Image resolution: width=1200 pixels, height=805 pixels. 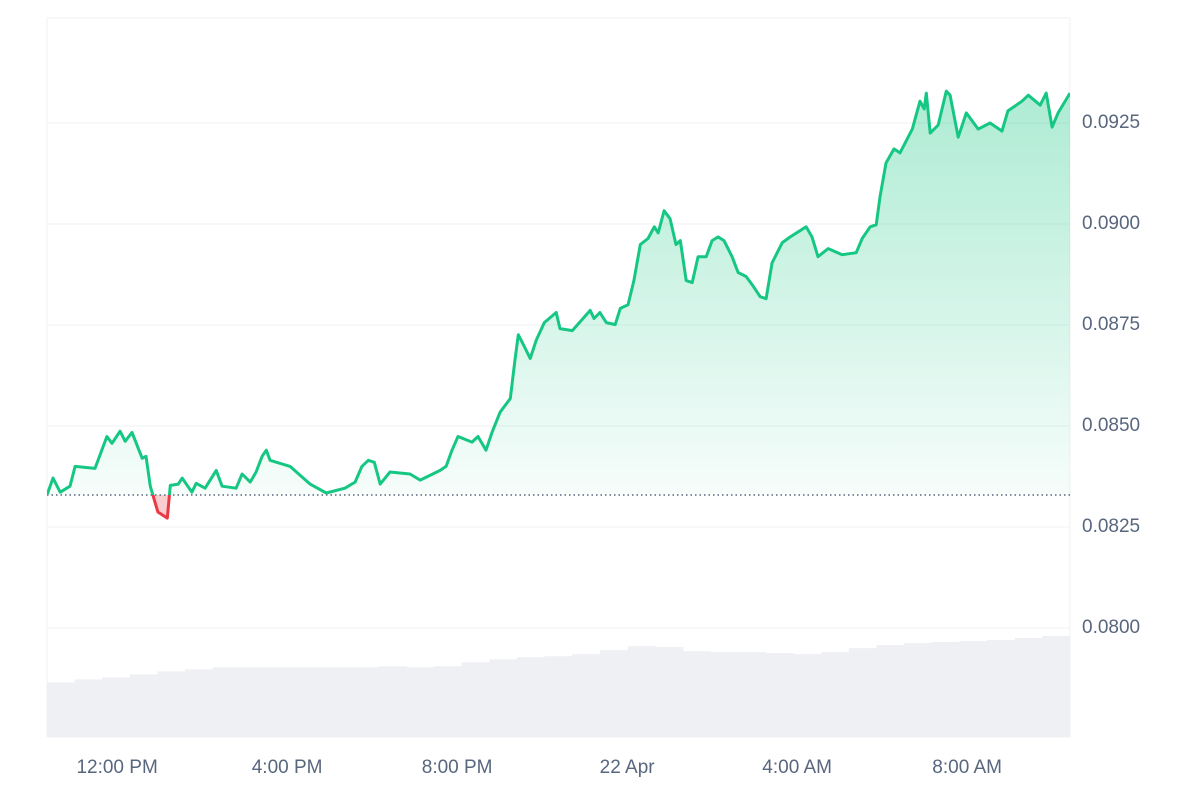 I want to click on y-tick-label: 0.0875, so click(x=1111, y=324).